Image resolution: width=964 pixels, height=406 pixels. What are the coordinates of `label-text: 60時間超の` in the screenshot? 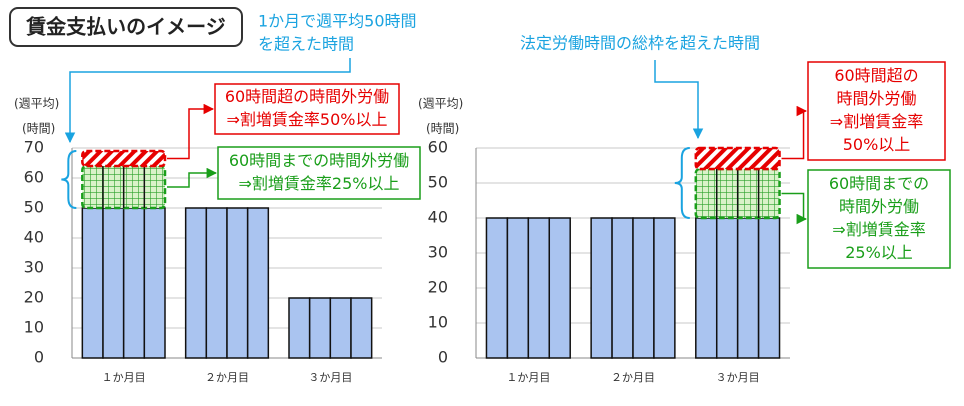 It's located at (876, 75).